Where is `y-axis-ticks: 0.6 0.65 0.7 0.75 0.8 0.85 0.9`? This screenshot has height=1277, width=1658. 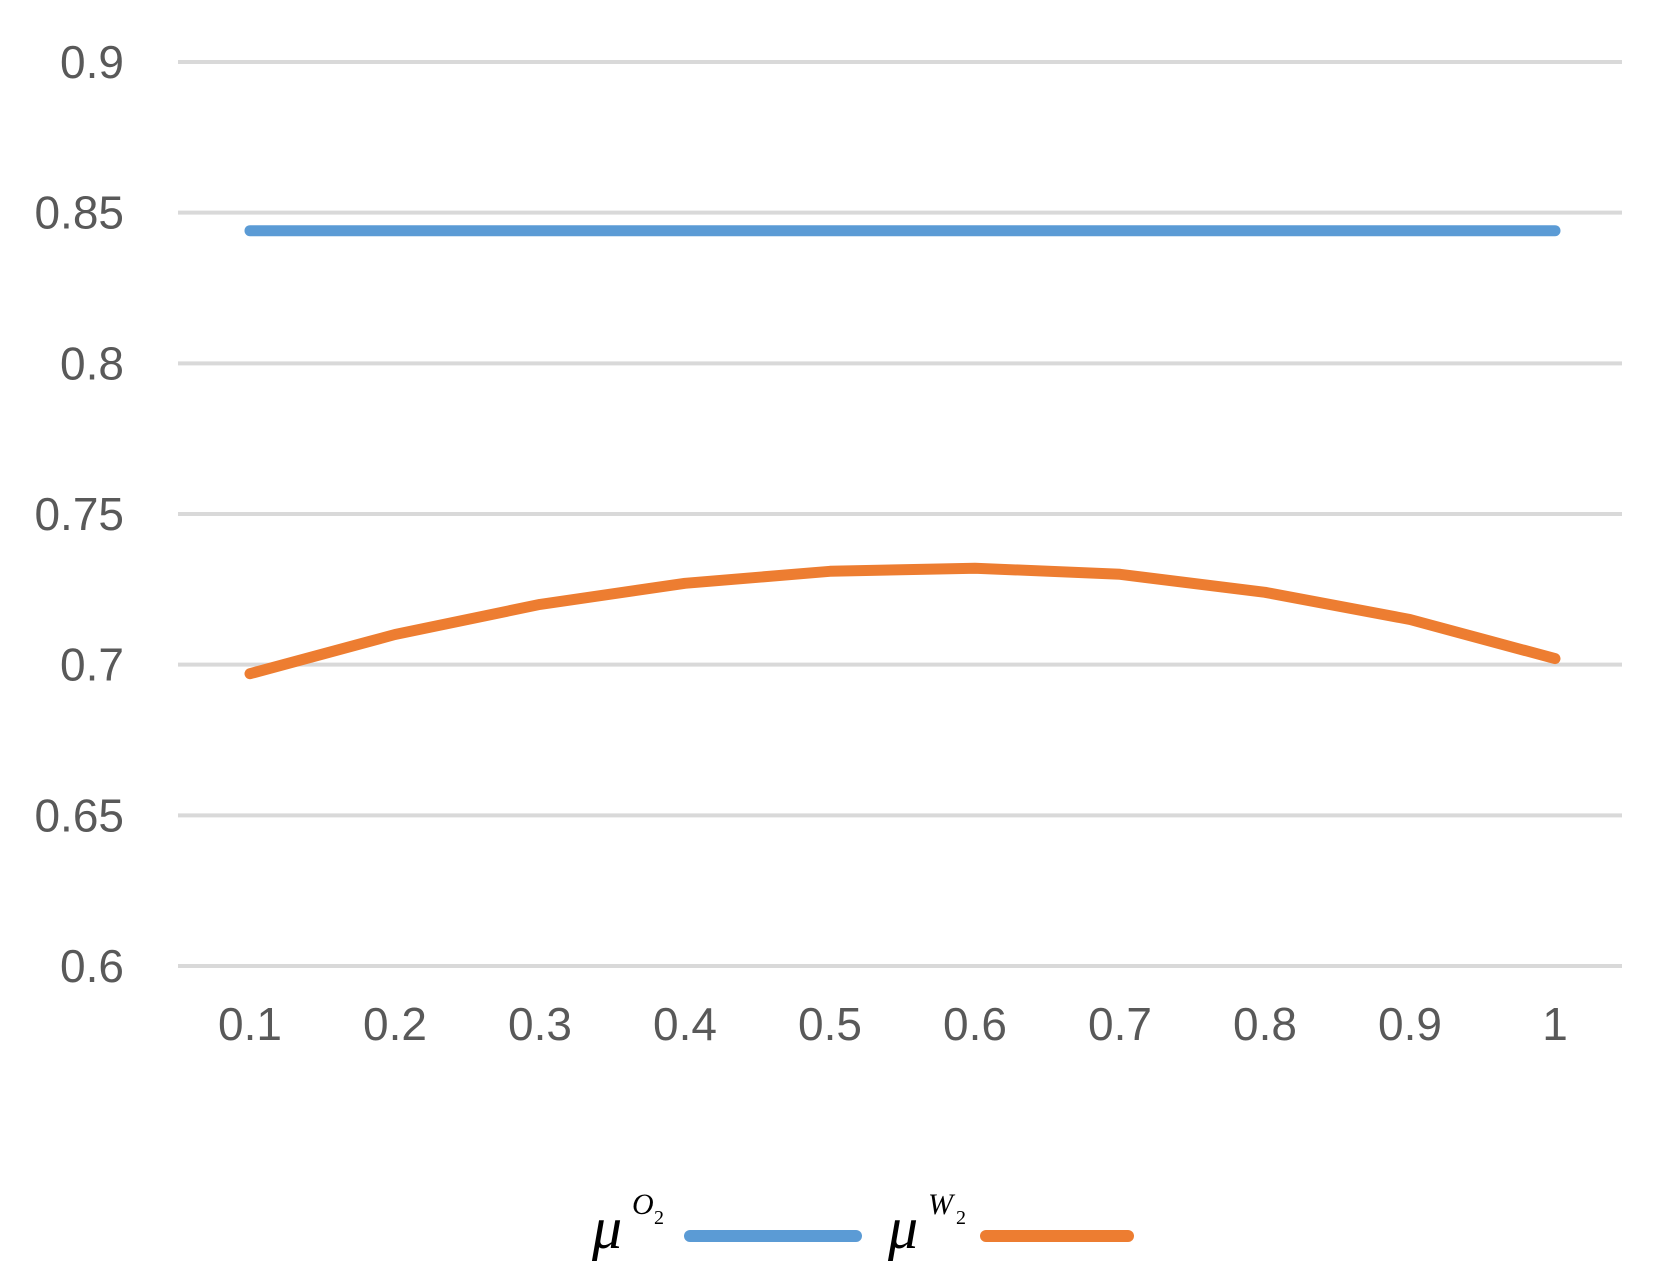
y-axis-ticks: 0.6 0.65 0.7 0.75 0.8 0.85 0.9 is located at coordinates (79, 514).